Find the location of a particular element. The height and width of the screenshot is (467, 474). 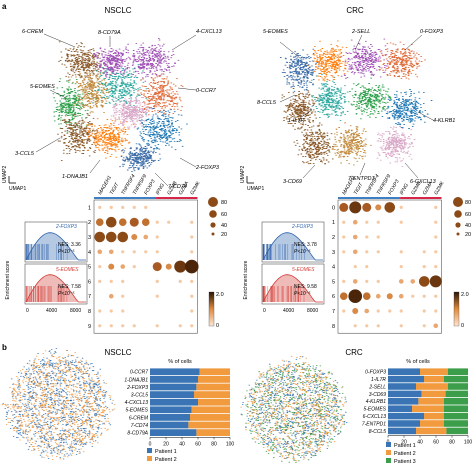

dotplot-cluster-label: 1 is located at coordinates (89, 208).